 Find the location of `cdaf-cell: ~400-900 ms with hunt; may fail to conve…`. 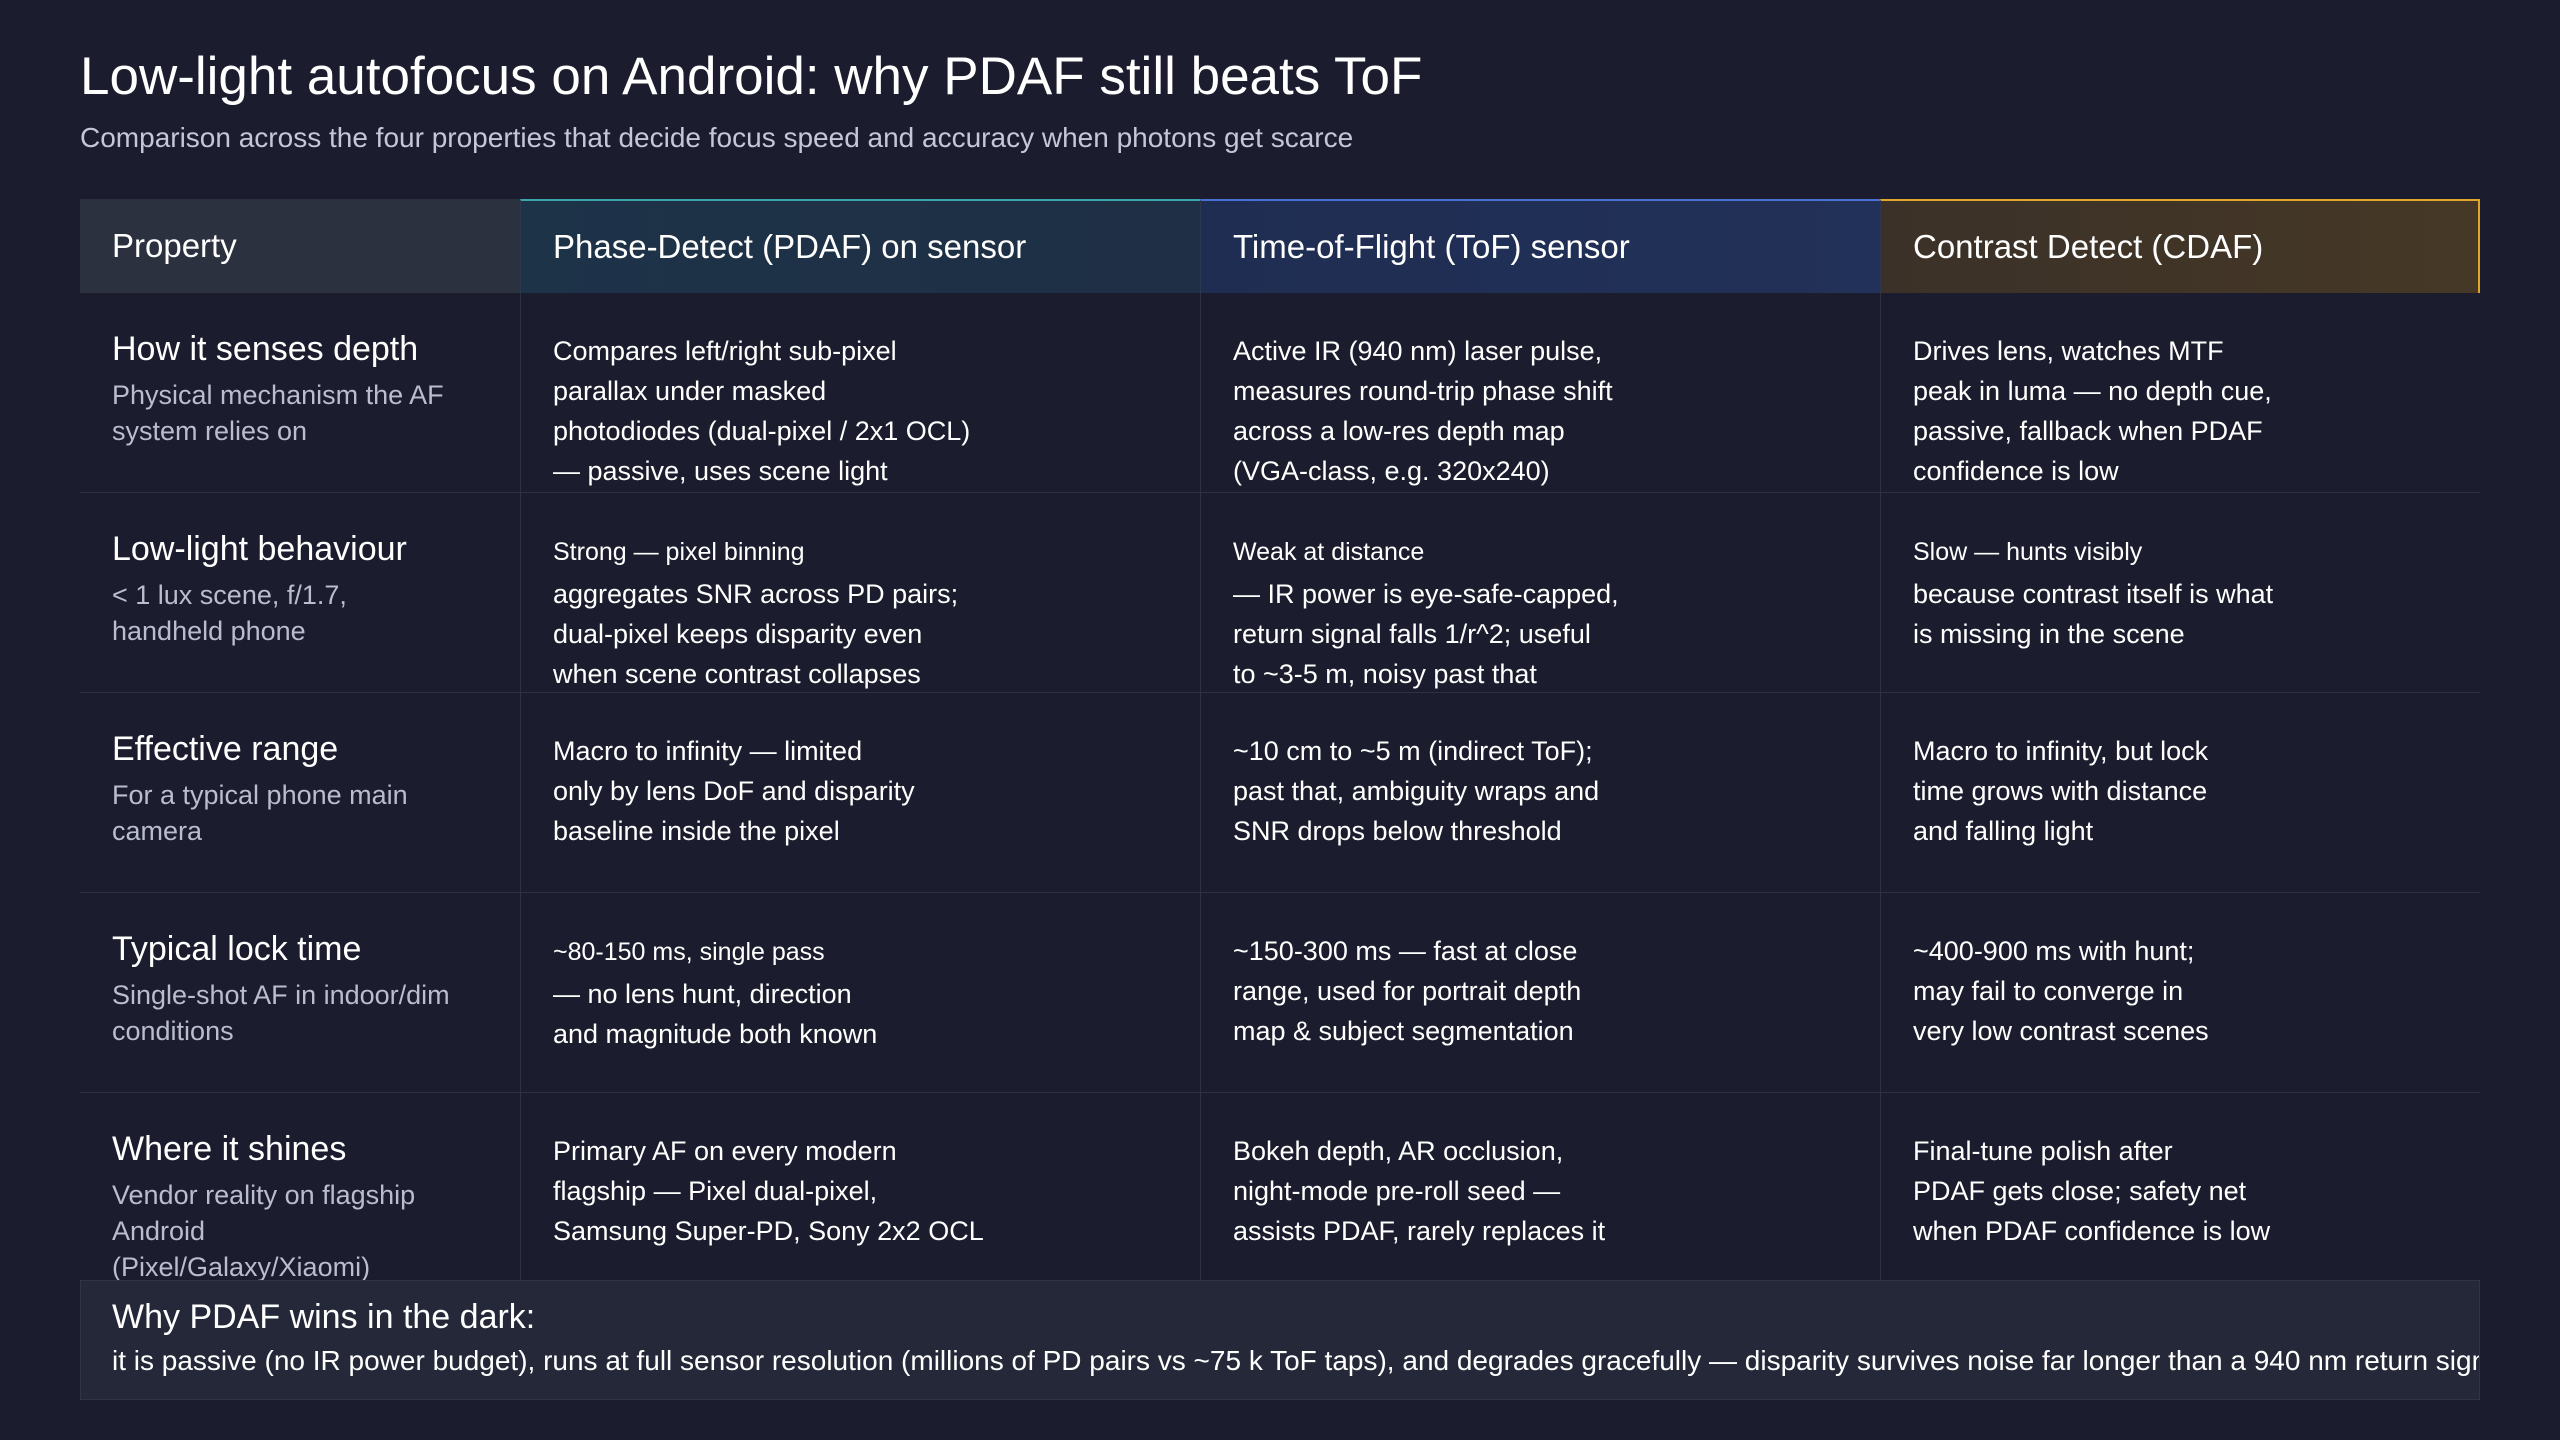

cdaf-cell: ~400-900 ms with hunt; may fail to conve… is located at coordinates (2180, 993).